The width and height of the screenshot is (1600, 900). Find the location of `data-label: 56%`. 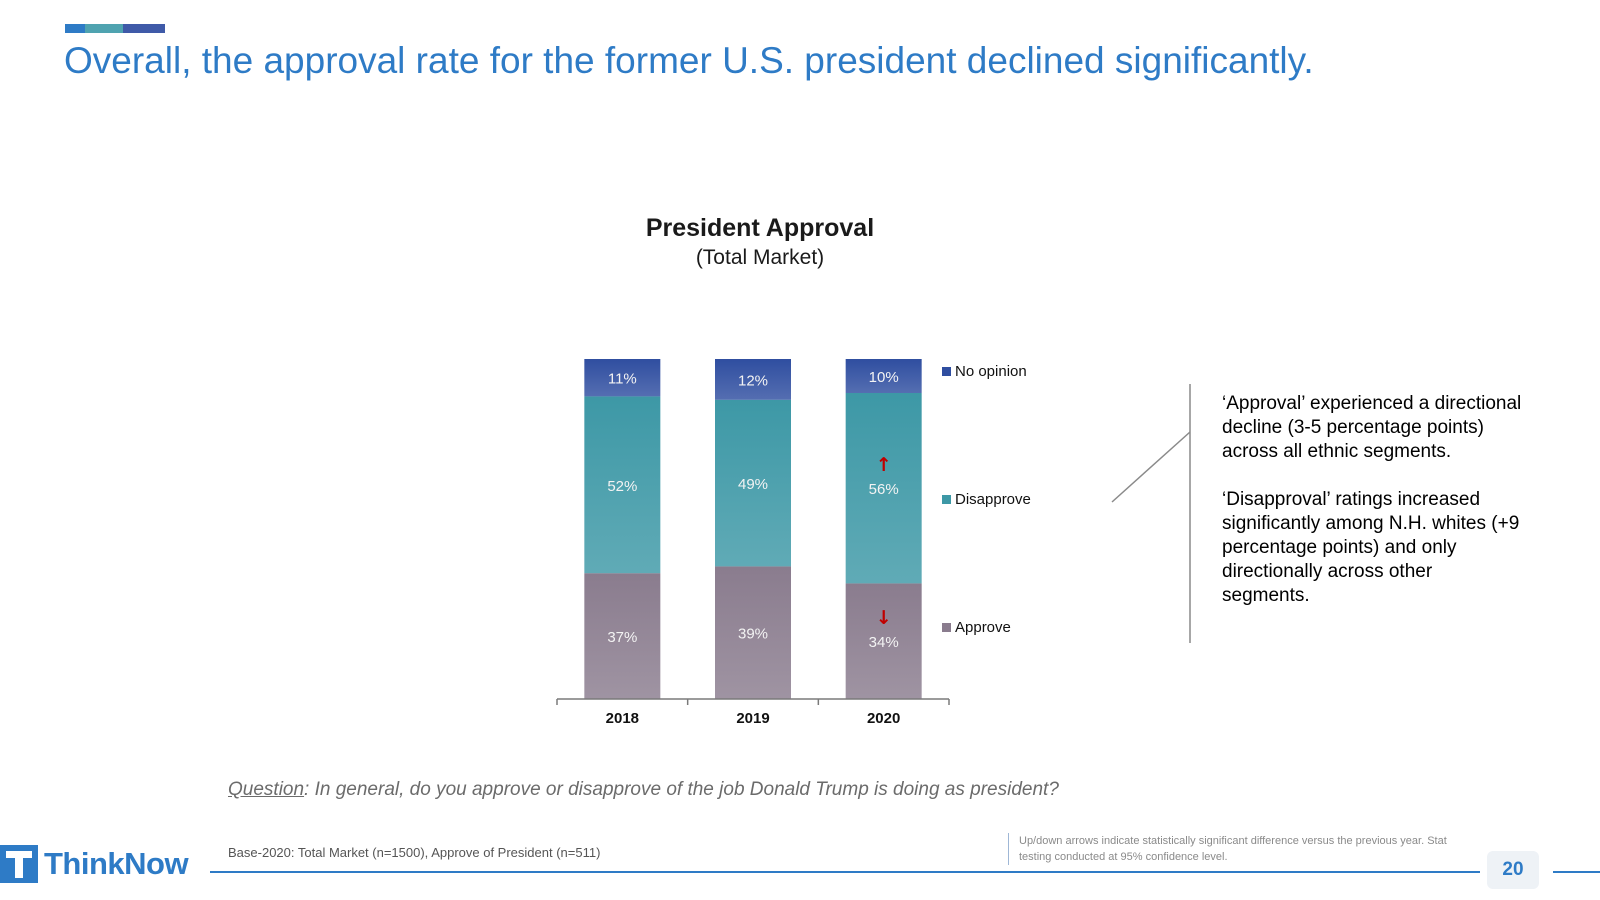

data-label: 56% is located at coordinates (884, 489).